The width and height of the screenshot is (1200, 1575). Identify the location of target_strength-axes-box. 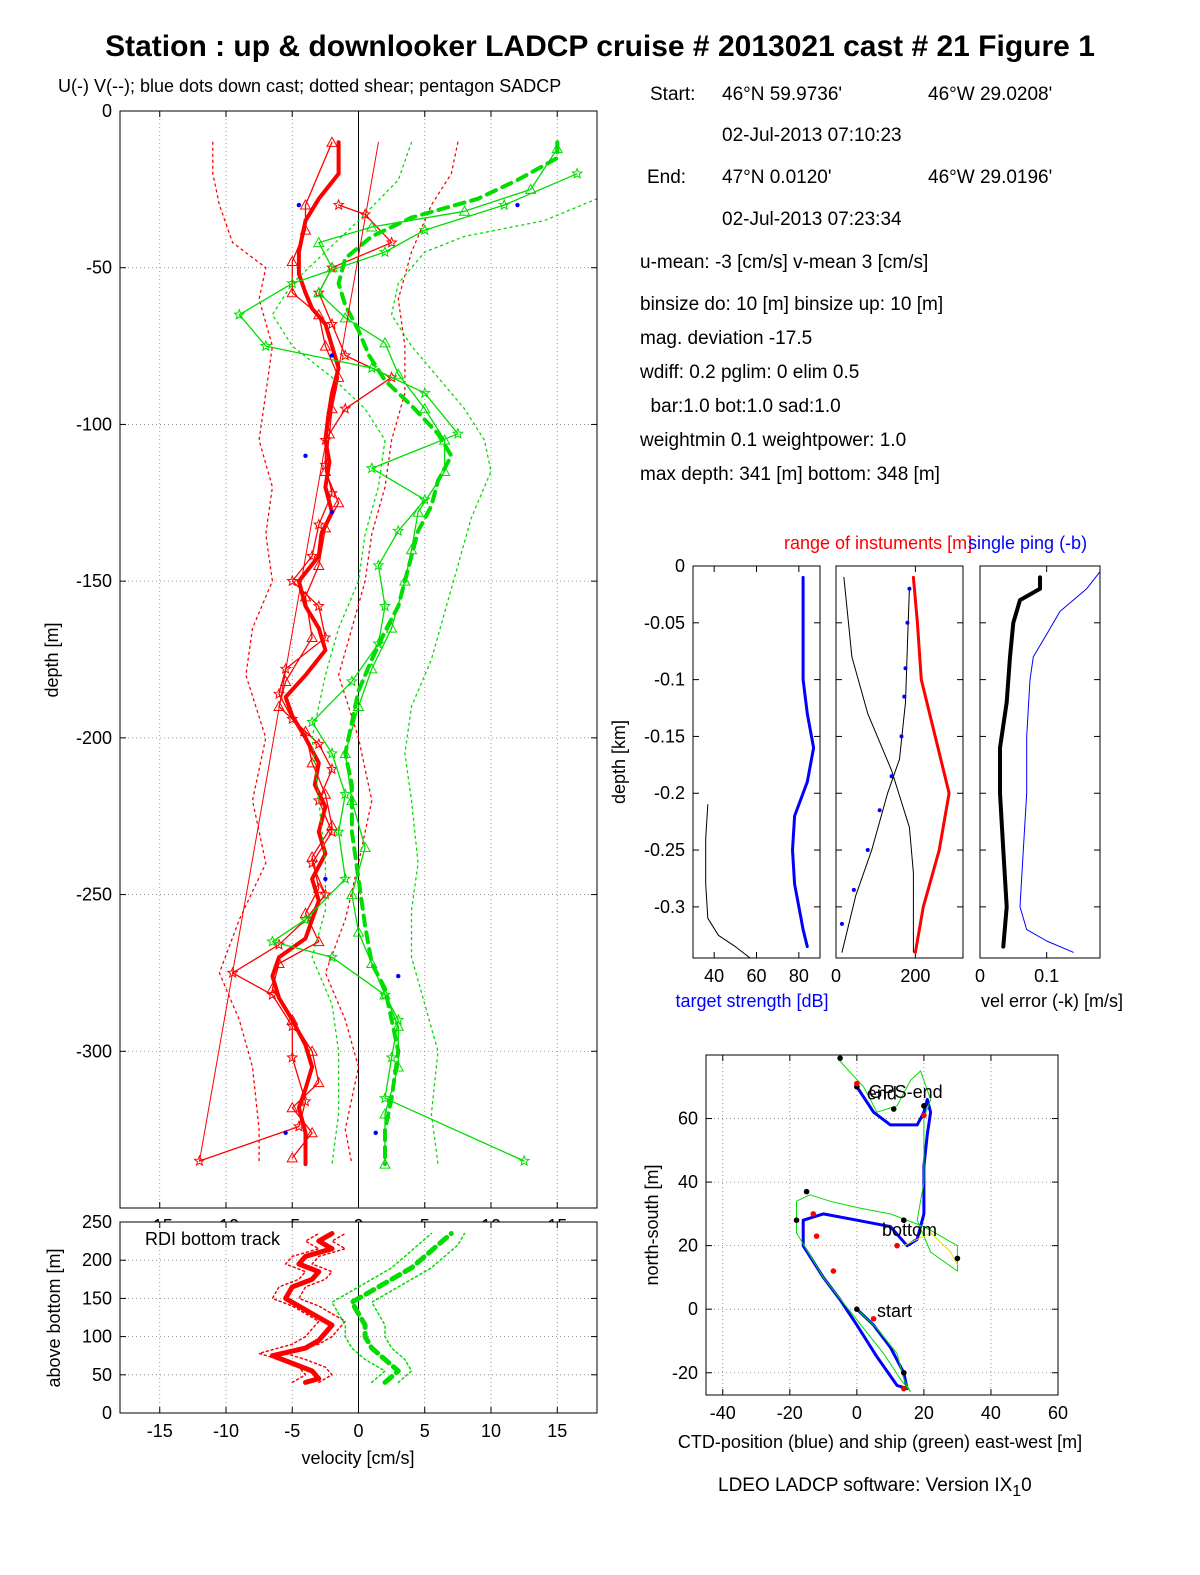
(756, 762).